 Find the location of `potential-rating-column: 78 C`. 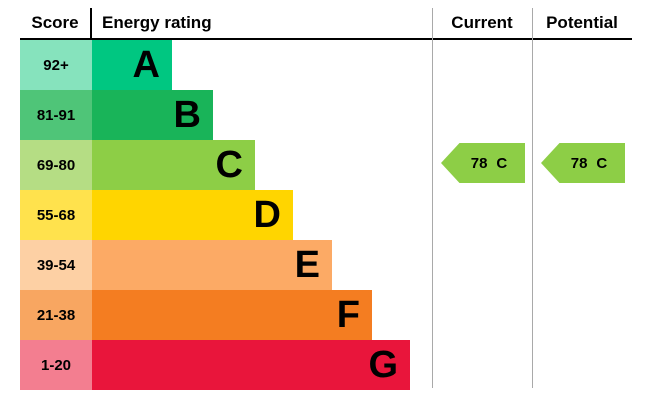

potential-rating-column: 78 C is located at coordinates (582, 213).